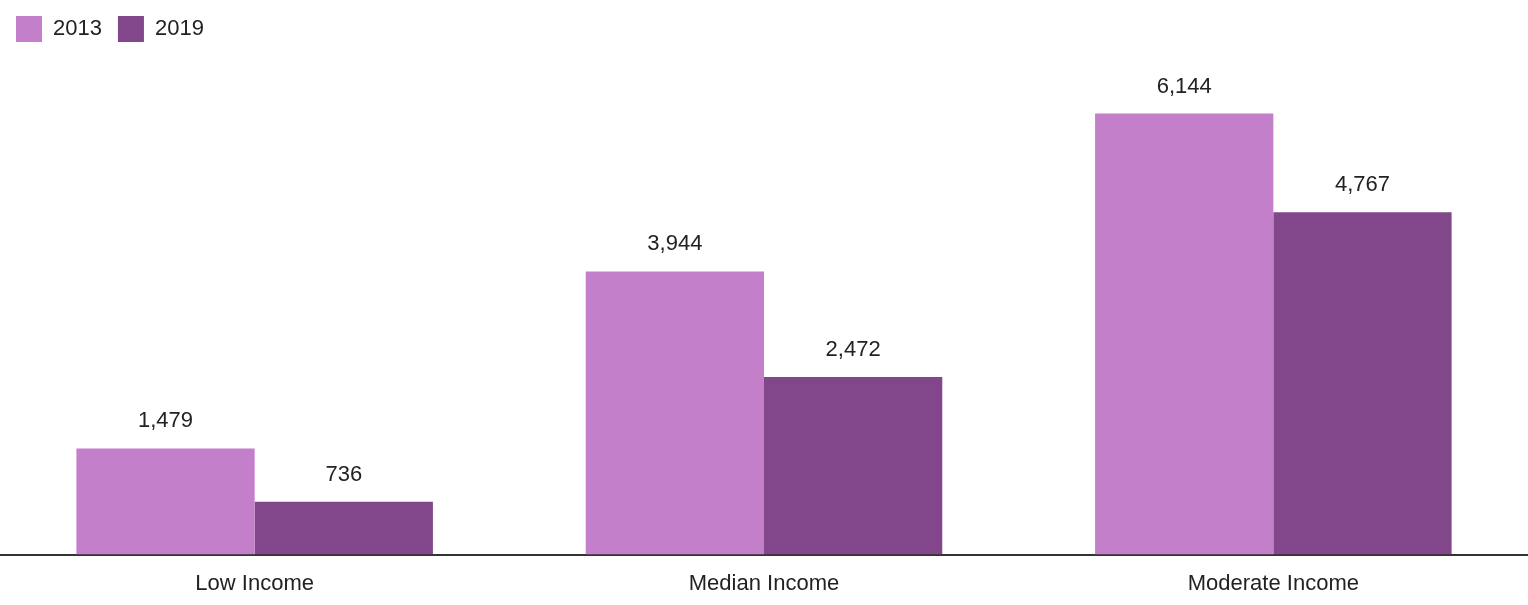  I want to click on data-label: 3,944, so click(675, 243).